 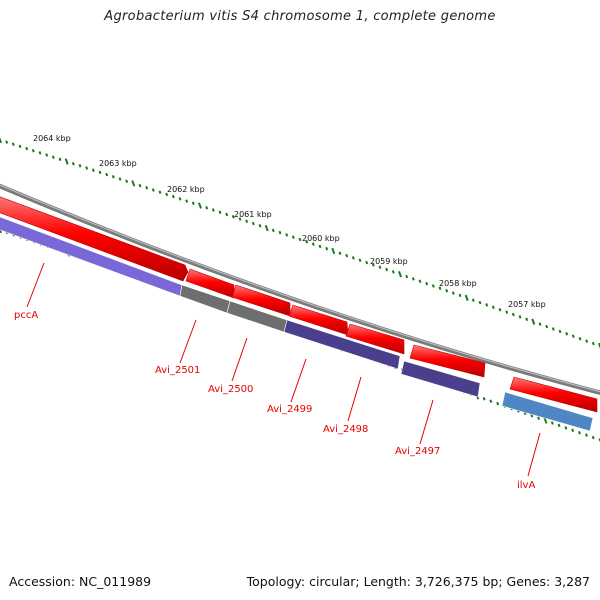 What do you see at coordinates (186, 189) in the screenshot?
I see `kbp-label: 2062 kbp` at bounding box center [186, 189].